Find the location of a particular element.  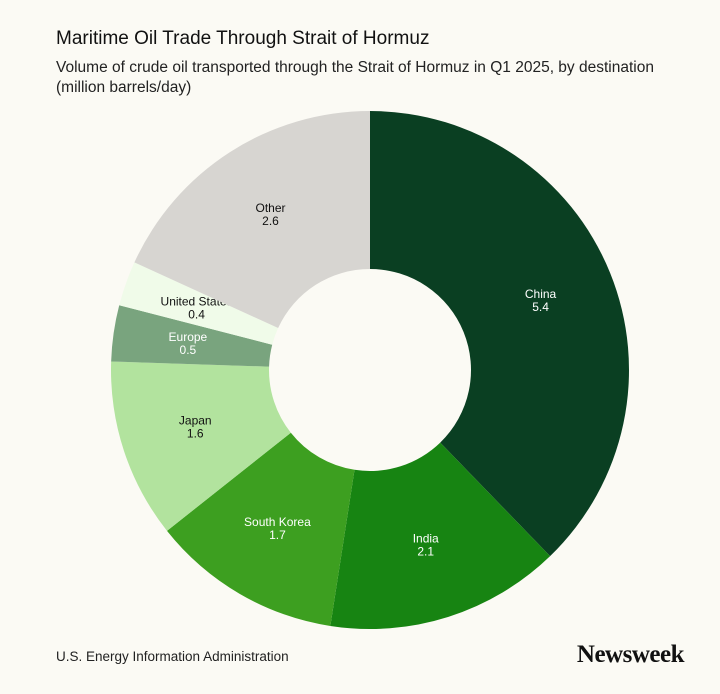

slice-value-other: 2.6 is located at coordinates (270, 221).